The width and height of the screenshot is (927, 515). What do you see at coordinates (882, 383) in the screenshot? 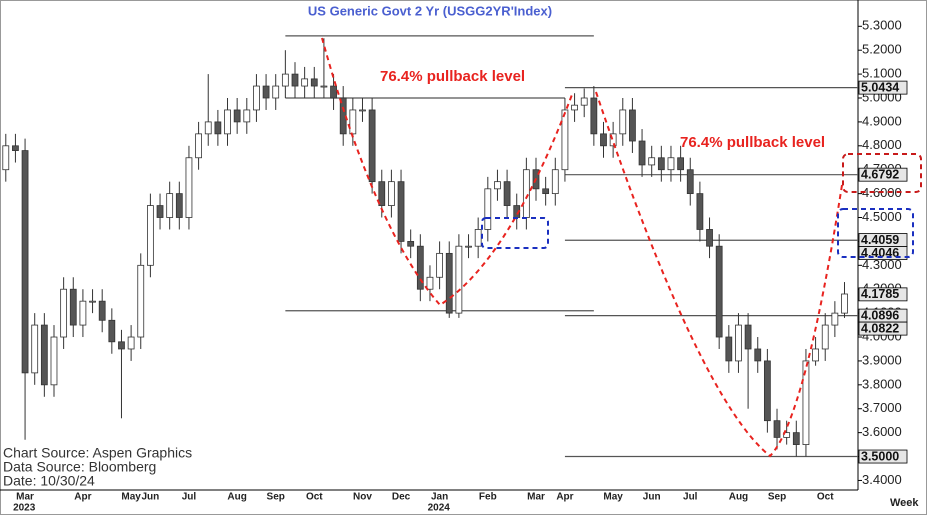
I see `y-tick-label: 3.8000` at bounding box center [882, 383].